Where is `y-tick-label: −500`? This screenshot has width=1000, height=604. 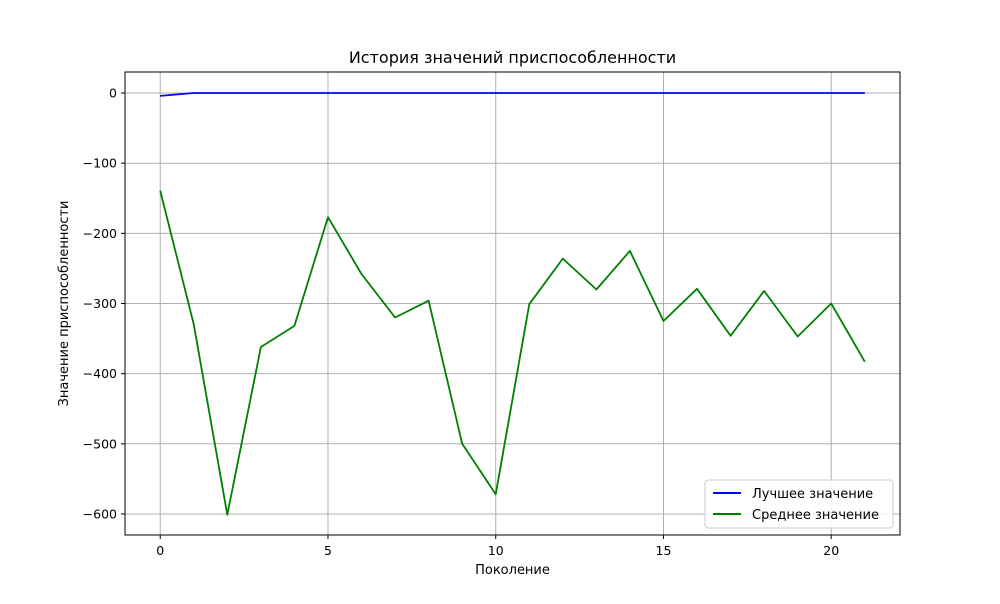 y-tick-label: −500 is located at coordinates (100, 443).